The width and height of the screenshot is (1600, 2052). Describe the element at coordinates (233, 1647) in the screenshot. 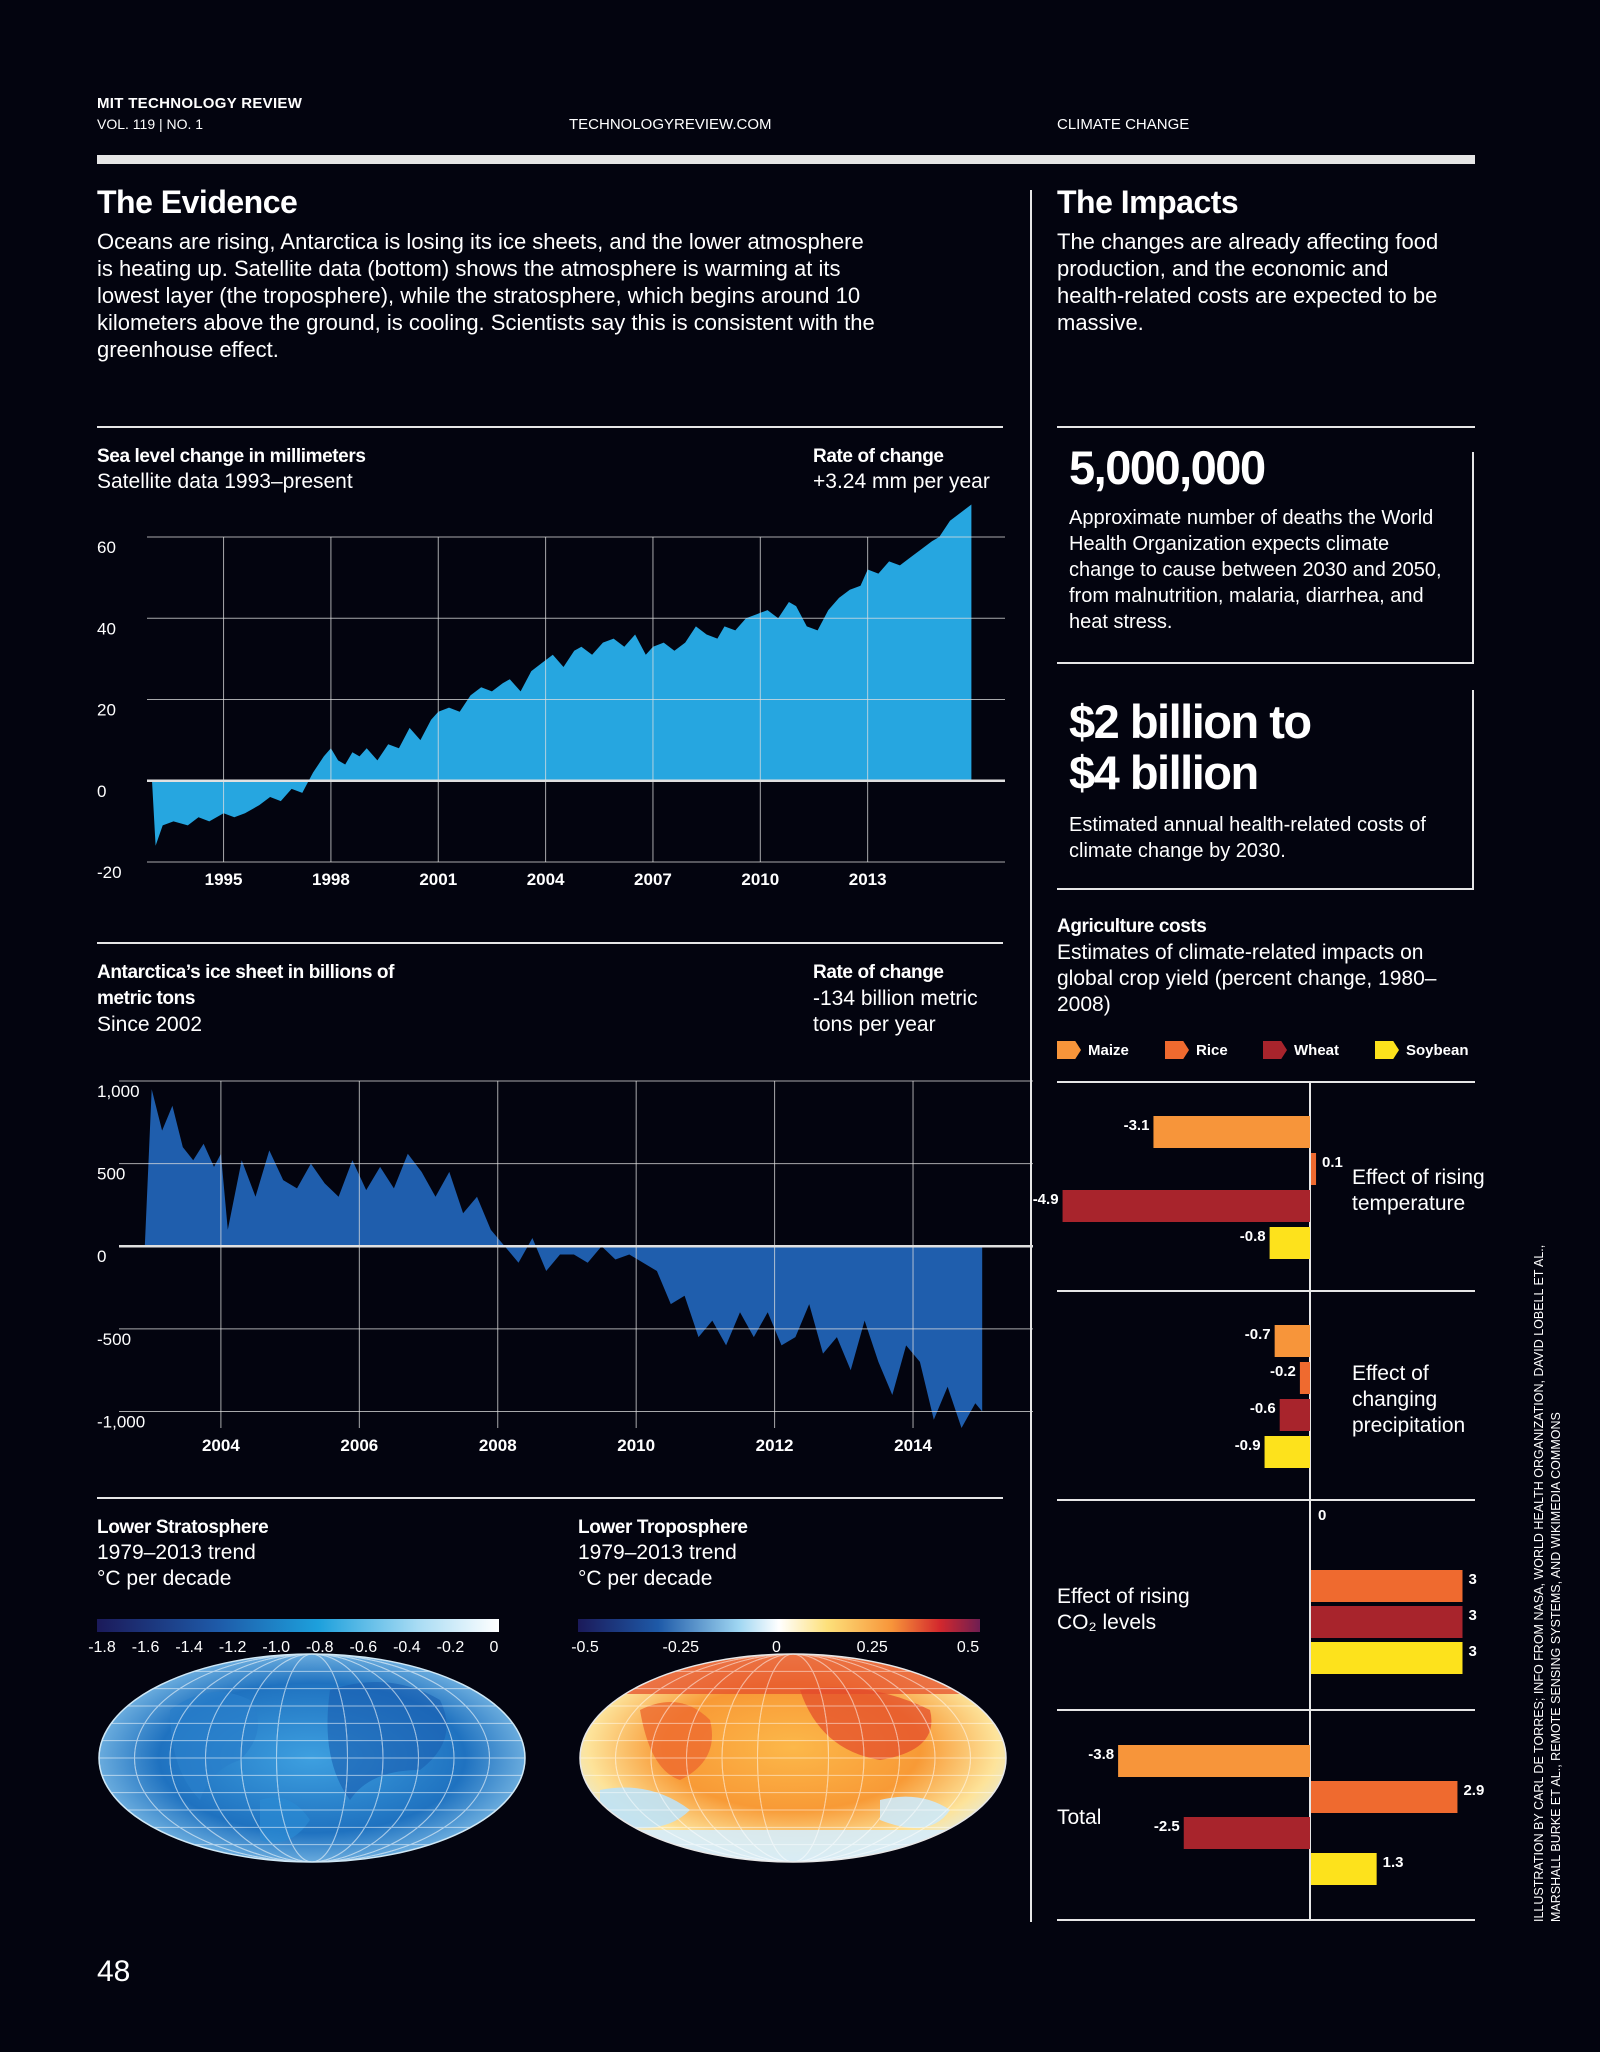

I see `stratosphere-scale-label: -1.2` at that location.